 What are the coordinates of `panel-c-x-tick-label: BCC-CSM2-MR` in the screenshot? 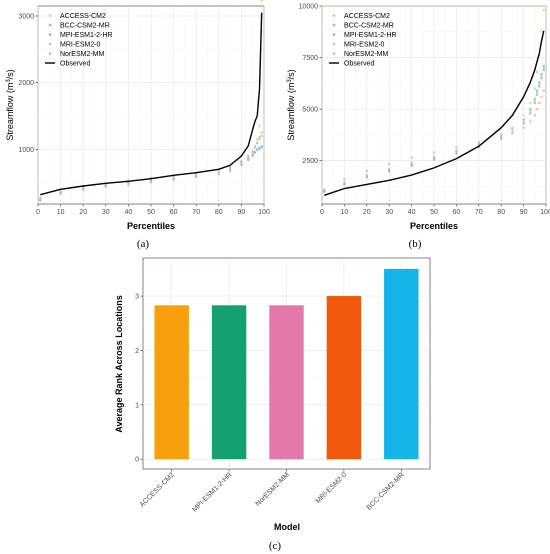 It's located at (386, 491).